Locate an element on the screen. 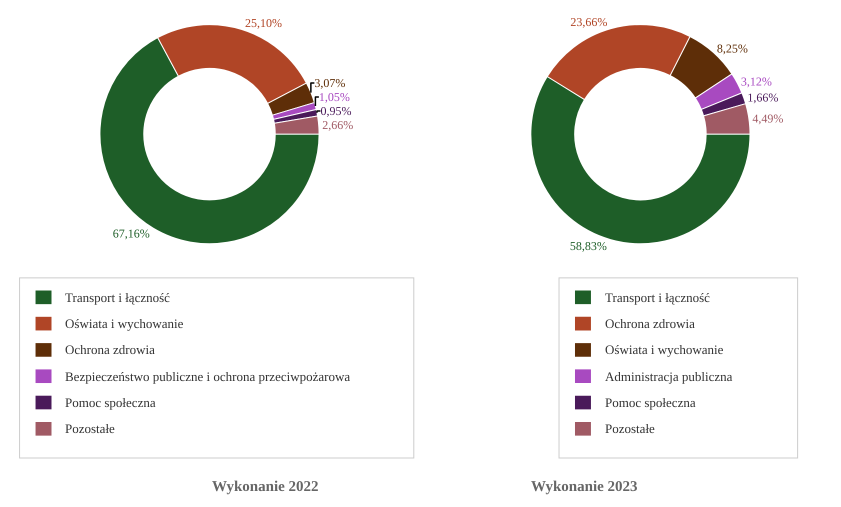  data-label: 23,66% is located at coordinates (589, 22).